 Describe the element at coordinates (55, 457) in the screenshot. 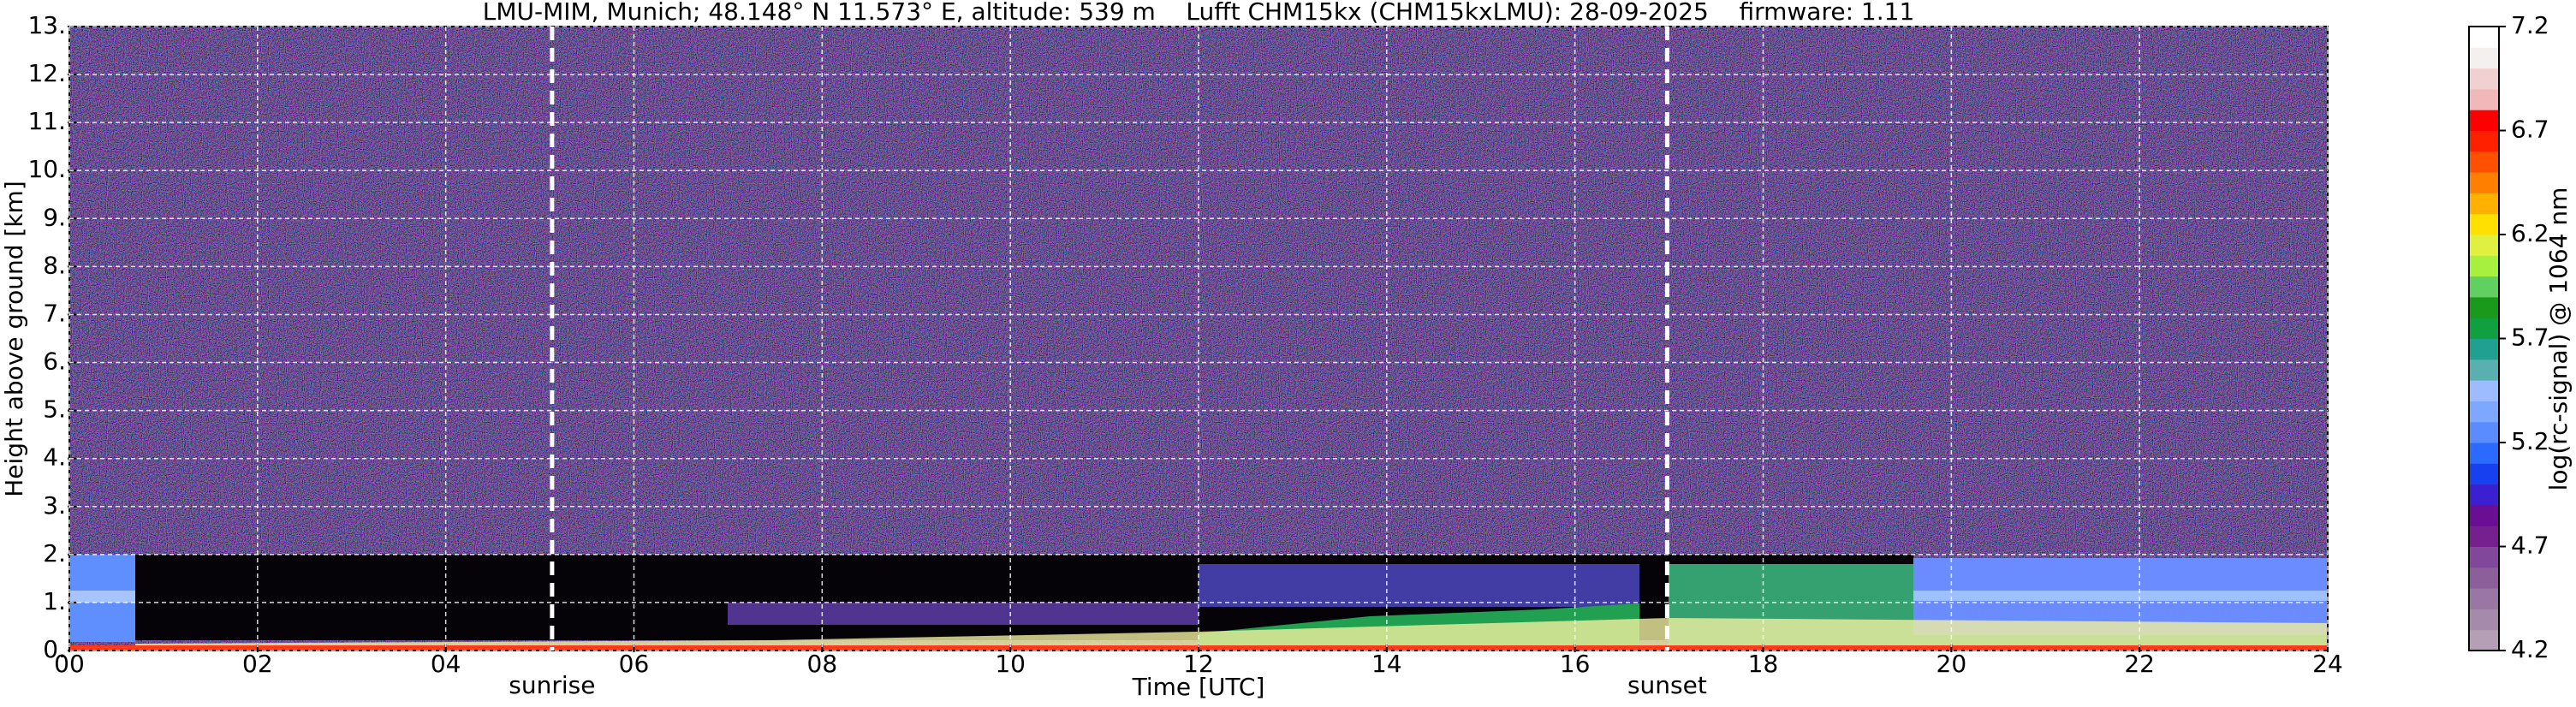

I see `y-tick-label: 4.` at that location.